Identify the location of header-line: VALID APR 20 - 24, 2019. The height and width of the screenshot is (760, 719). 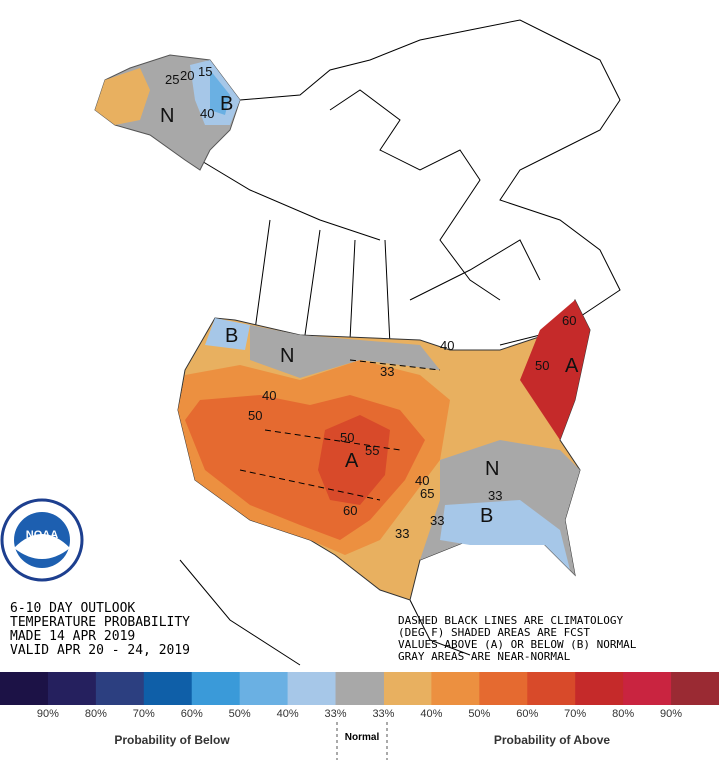
(100, 650).